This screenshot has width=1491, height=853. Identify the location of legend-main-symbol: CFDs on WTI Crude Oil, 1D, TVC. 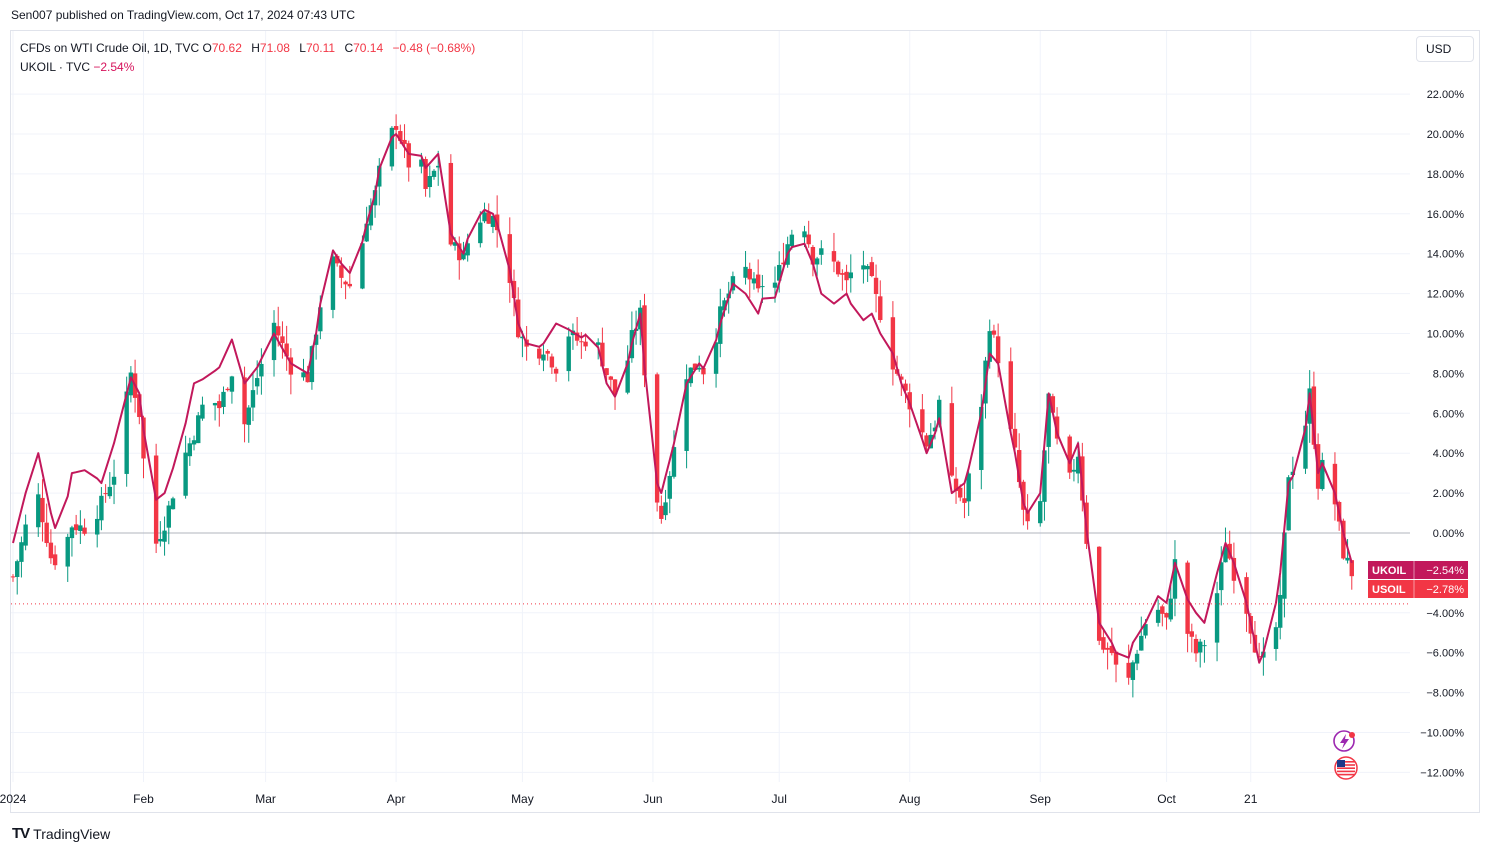
(110, 48).